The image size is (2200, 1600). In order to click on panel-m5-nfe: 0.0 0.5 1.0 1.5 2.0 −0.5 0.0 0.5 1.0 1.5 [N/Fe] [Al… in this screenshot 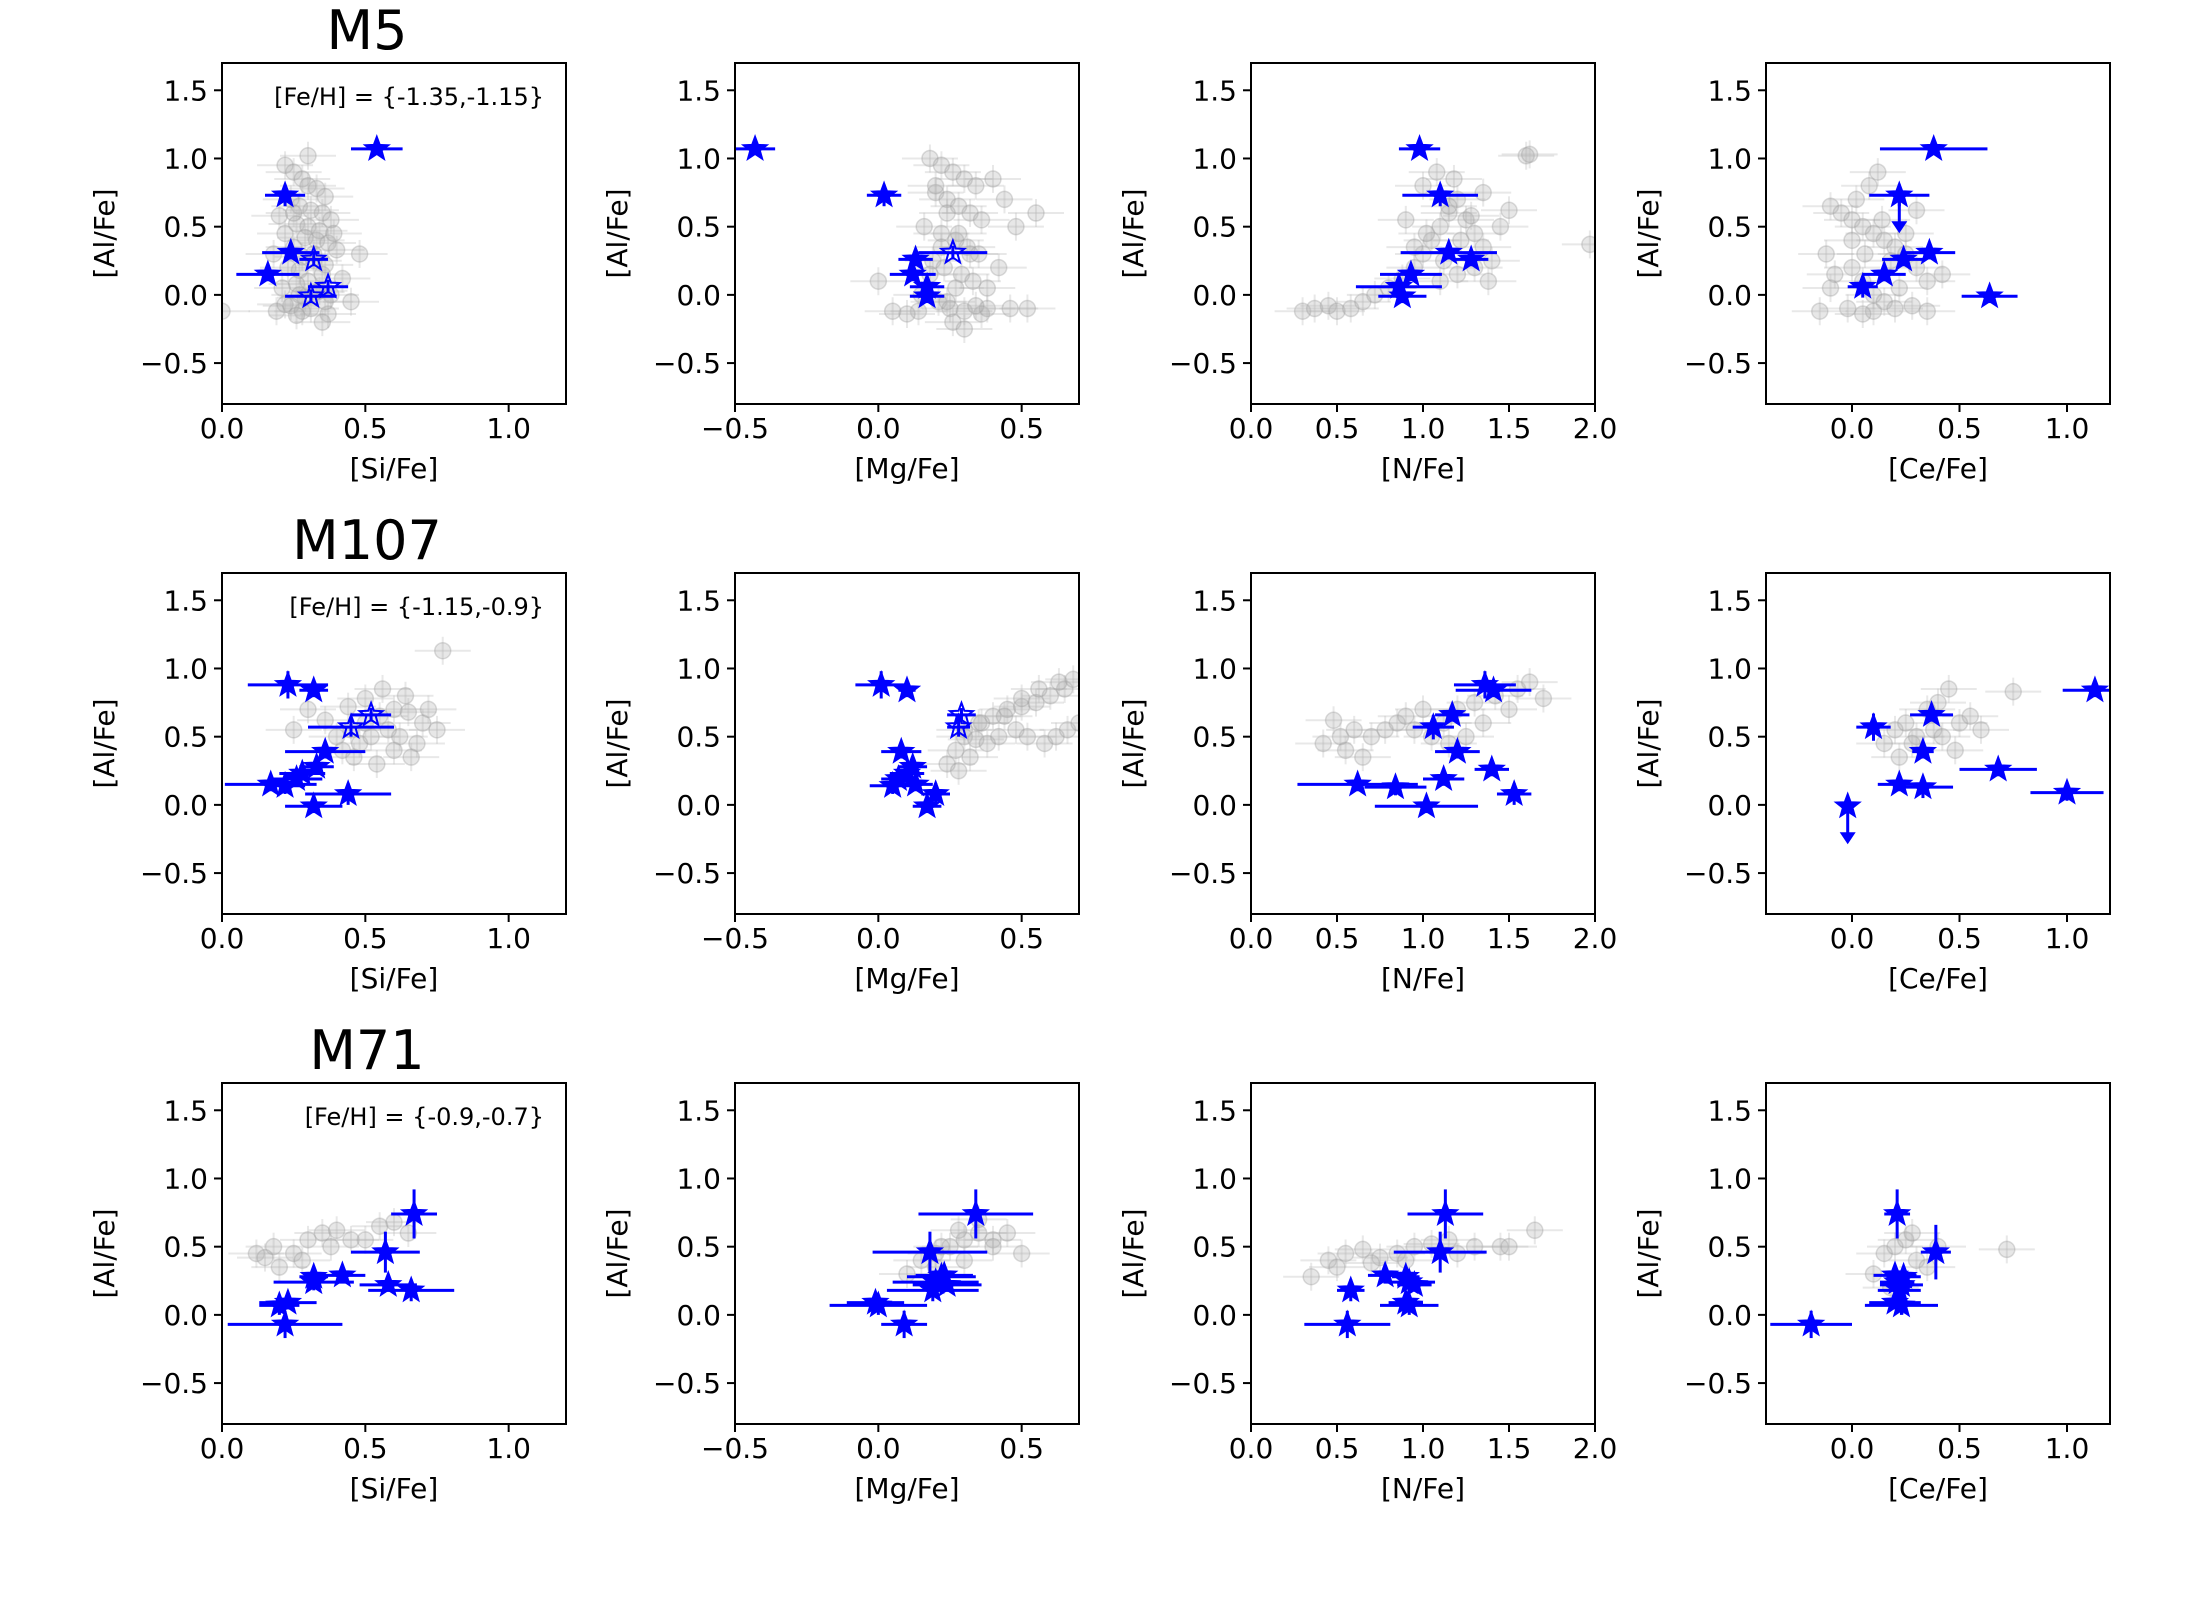, I will do `click(1367, 273)`.